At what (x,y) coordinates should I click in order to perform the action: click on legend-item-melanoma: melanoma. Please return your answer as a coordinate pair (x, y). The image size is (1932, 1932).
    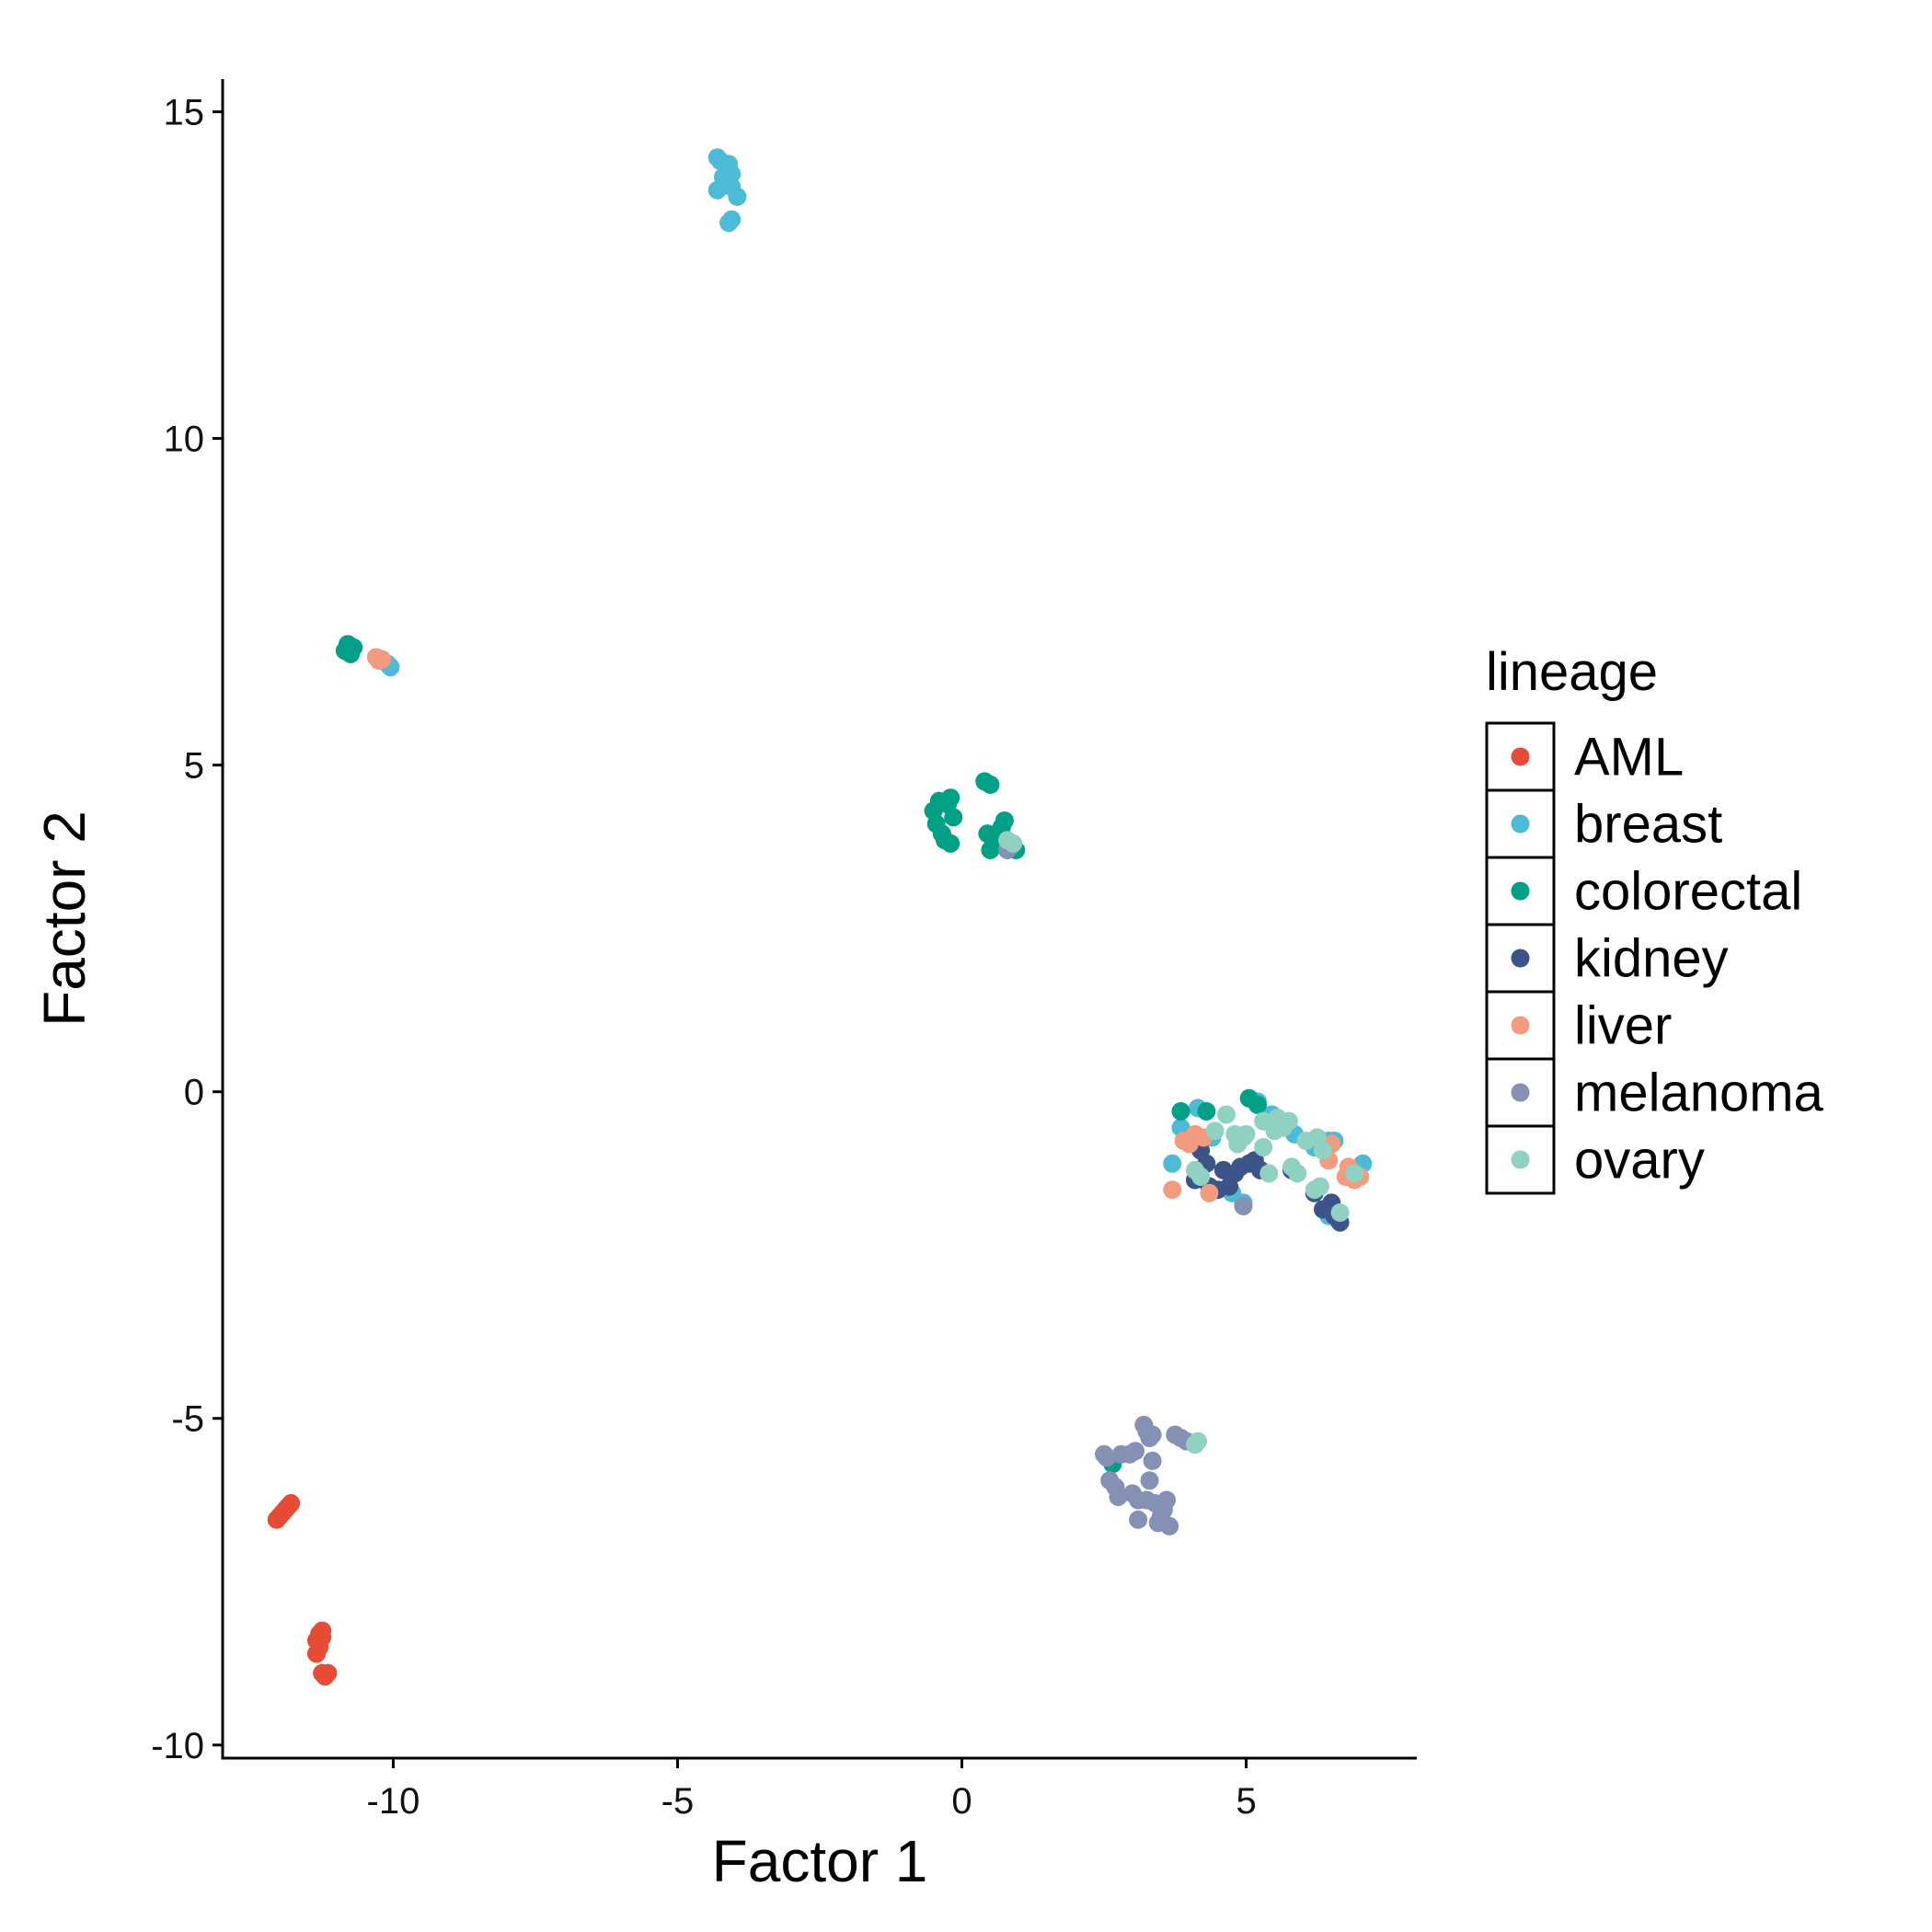
    Looking at the image, I should click on (1654, 1092).